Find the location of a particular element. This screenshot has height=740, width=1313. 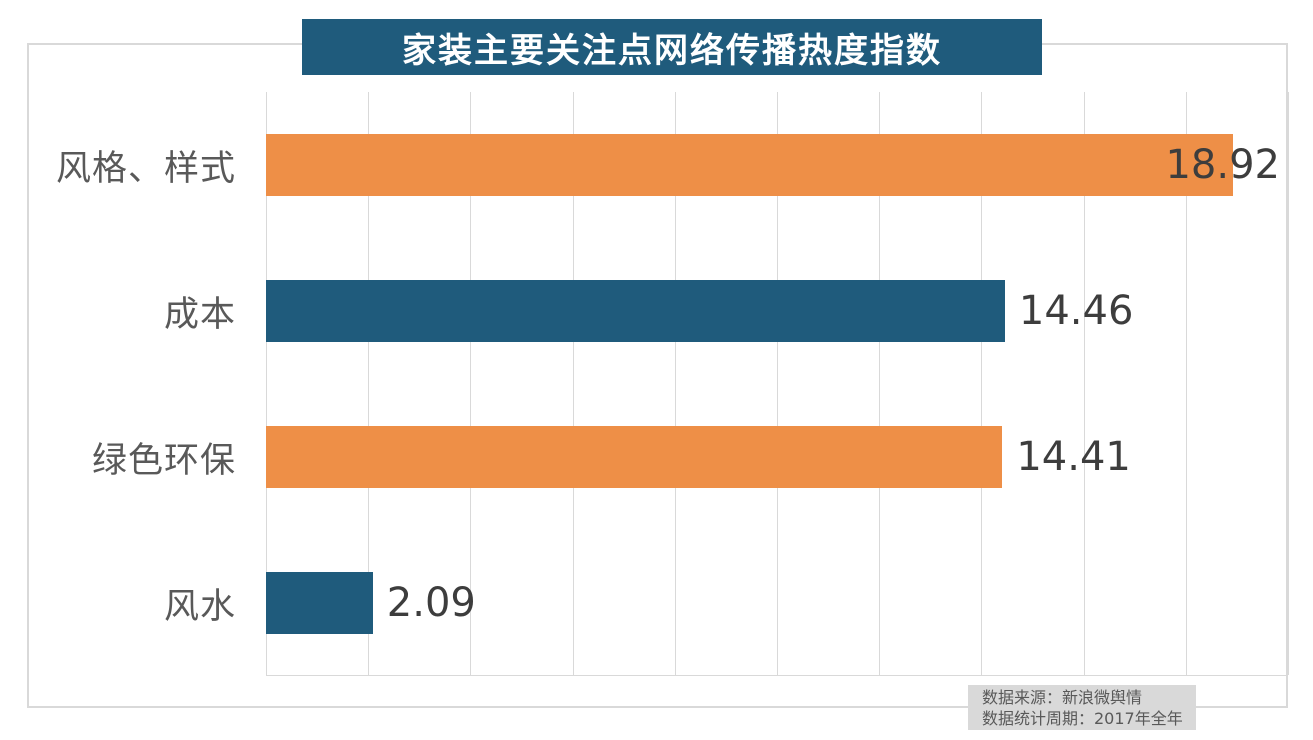

chart-title-box: 家装主要关注点网络传播热度指数 is located at coordinates (672, 47).